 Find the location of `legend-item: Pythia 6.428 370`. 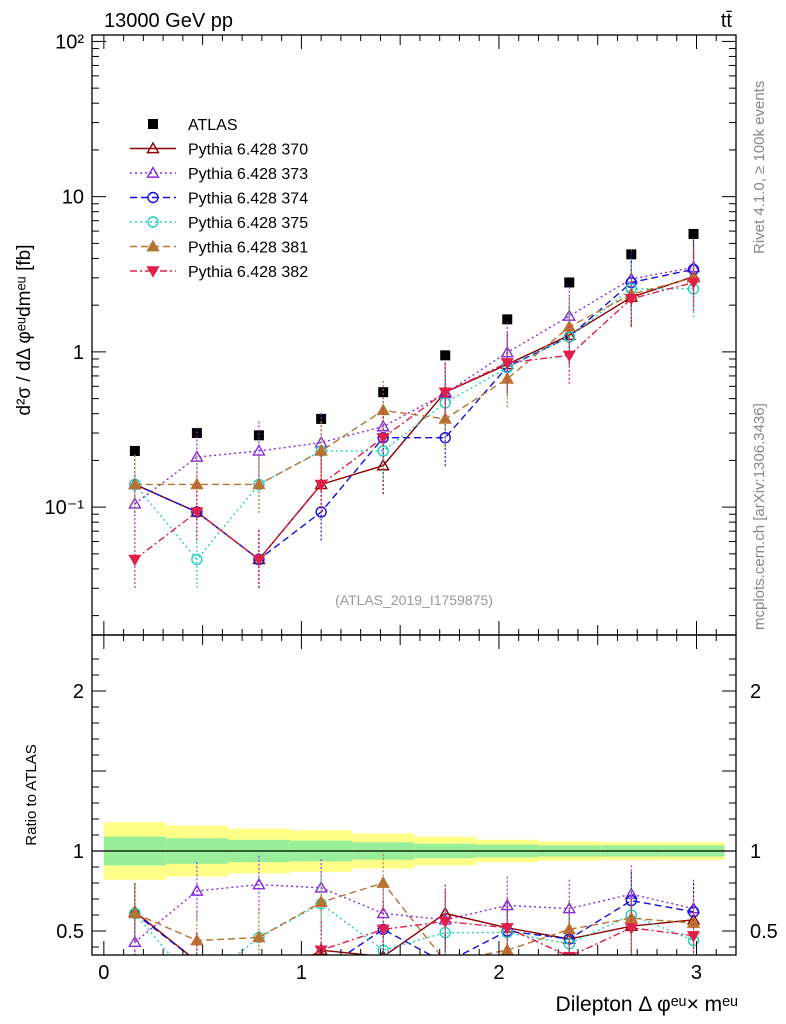

legend-item: Pythia 6.428 370 is located at coordinates (219, 150).